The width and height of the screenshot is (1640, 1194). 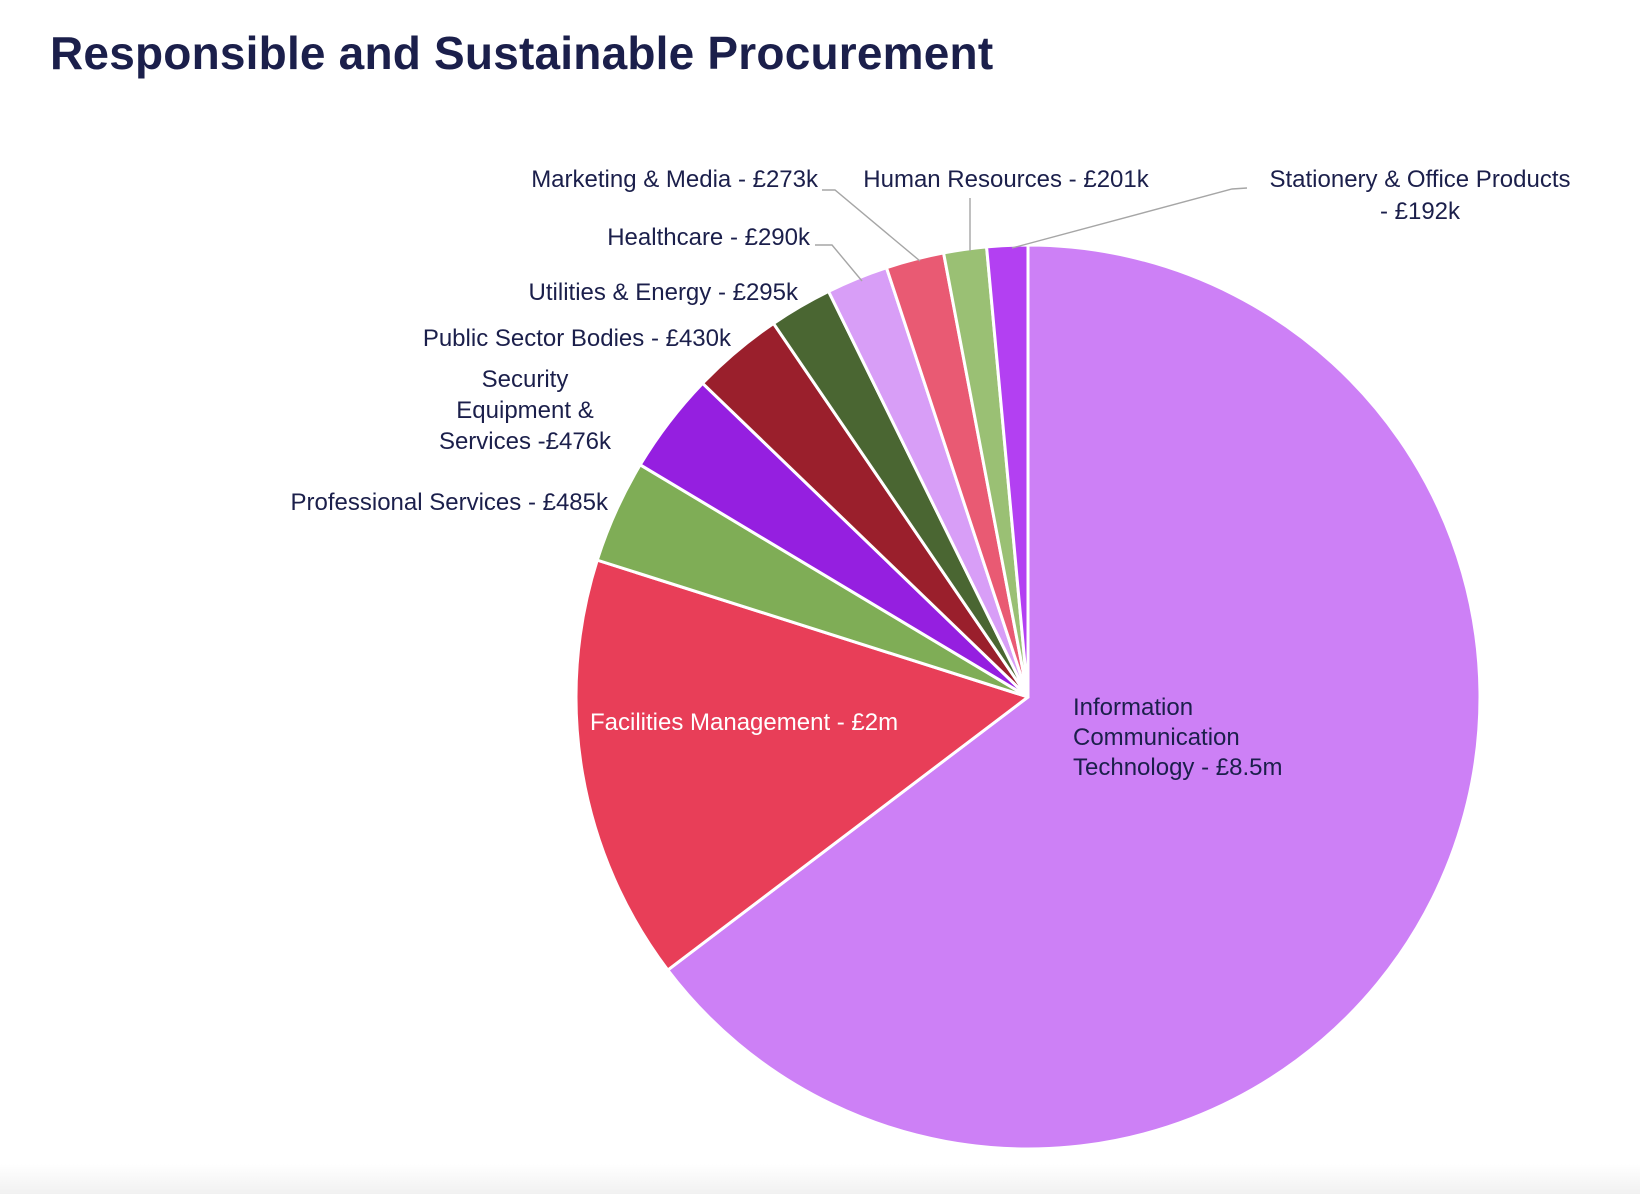 What do you see at coordinates (1129, 218) in the screenshot?
I see `leader-line-stationery-and-office-products` at bounding box center [1129, 218].